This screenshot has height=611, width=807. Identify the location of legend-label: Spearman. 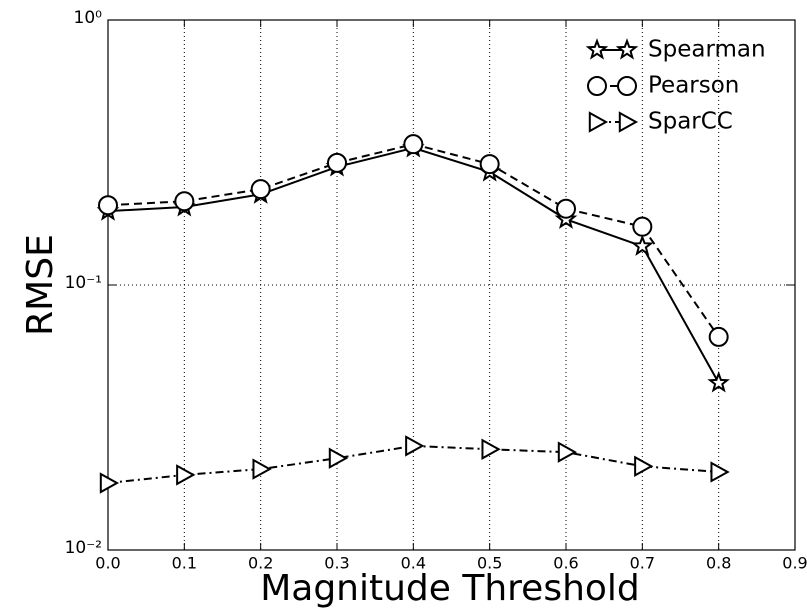
(707, 50).